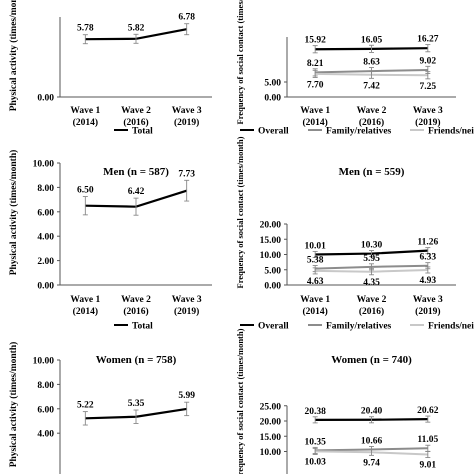 The image size is (474, 474). Describe the element at coordinates (186, 174) in the screenshot. I see `data-label: 7.73` at that location.